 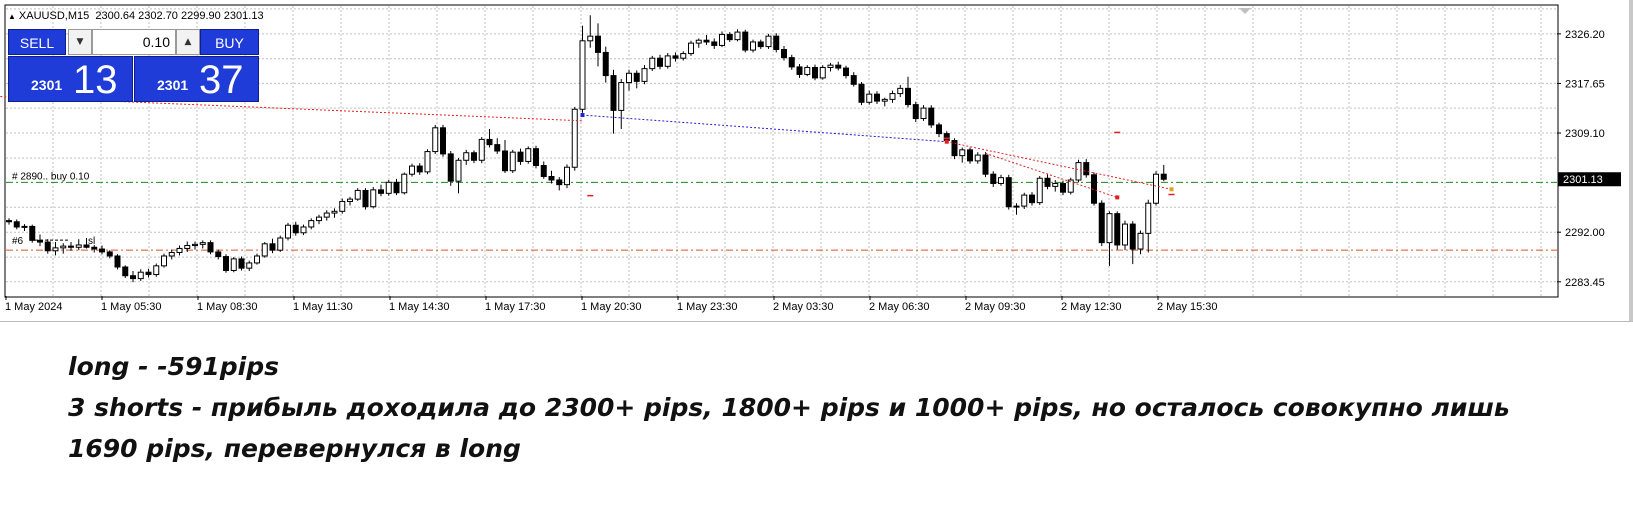 I want to click on time-tick-label: 1 May 23:30, so click(x=707, y=307).